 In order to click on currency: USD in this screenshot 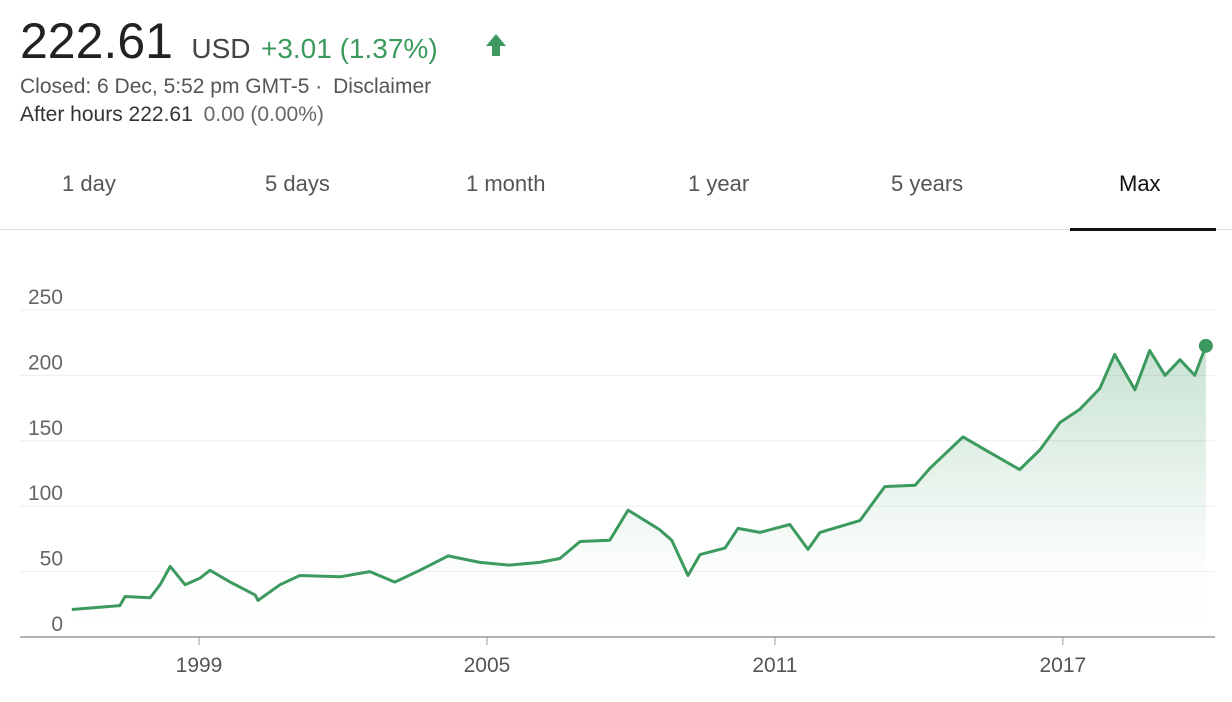, I will do `click(220, 48)`.